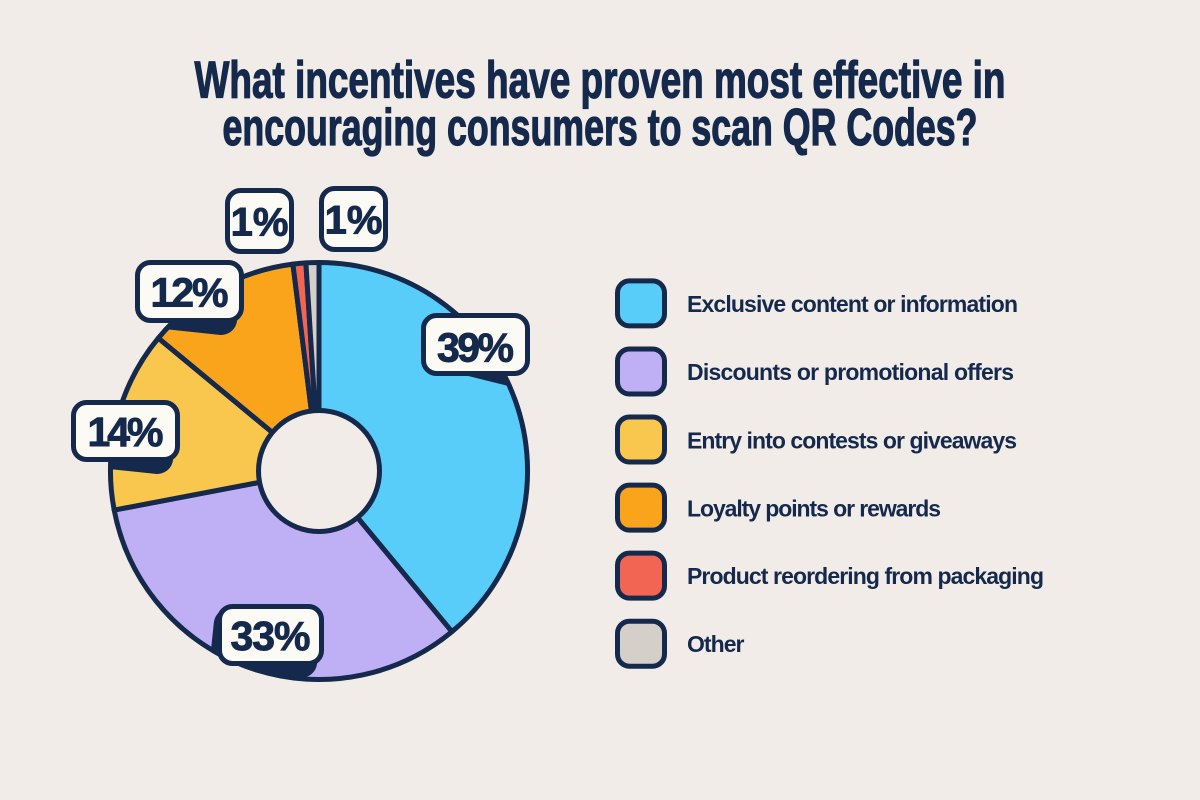 The height and width of the screenshot is (800, 1200). What do you see at coordinates (865, 576) in the screenshot?
I see `svg-text:Product reordering from packag: Product reordering from packaging` at bounding box center [865, 576].